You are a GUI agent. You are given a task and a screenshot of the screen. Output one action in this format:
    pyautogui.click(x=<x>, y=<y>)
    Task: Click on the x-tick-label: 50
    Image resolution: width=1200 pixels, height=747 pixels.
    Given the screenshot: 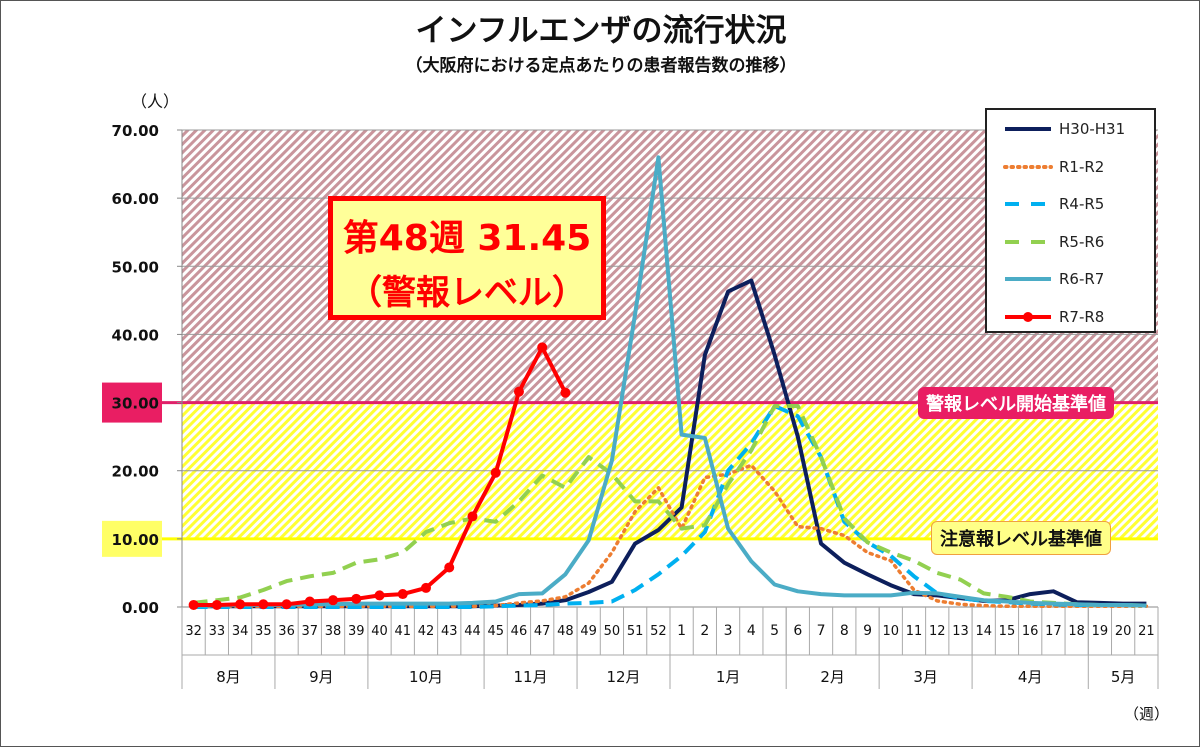 What is the action you would take?
    pyautogui.click(x=612, y=631)
    